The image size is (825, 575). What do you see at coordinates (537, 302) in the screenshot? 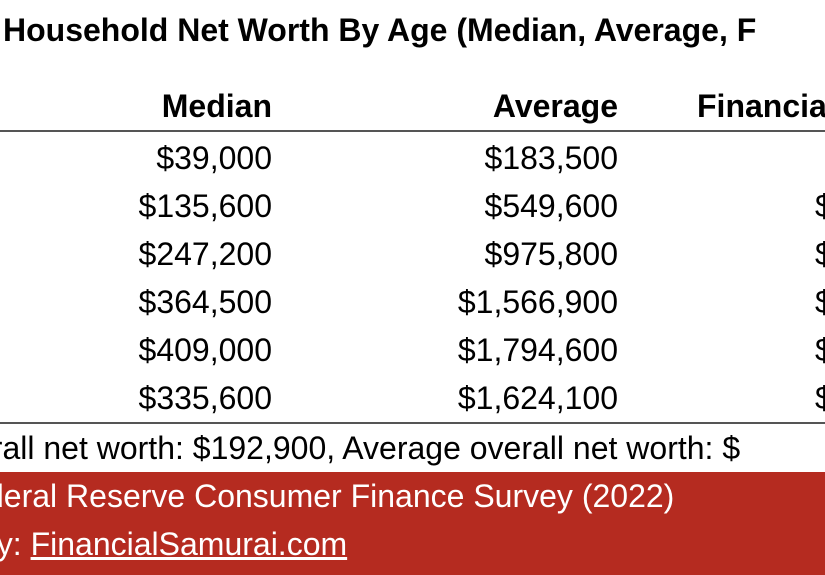
I see `average-cell: $1,566,900` at bounding box center [537, 302].